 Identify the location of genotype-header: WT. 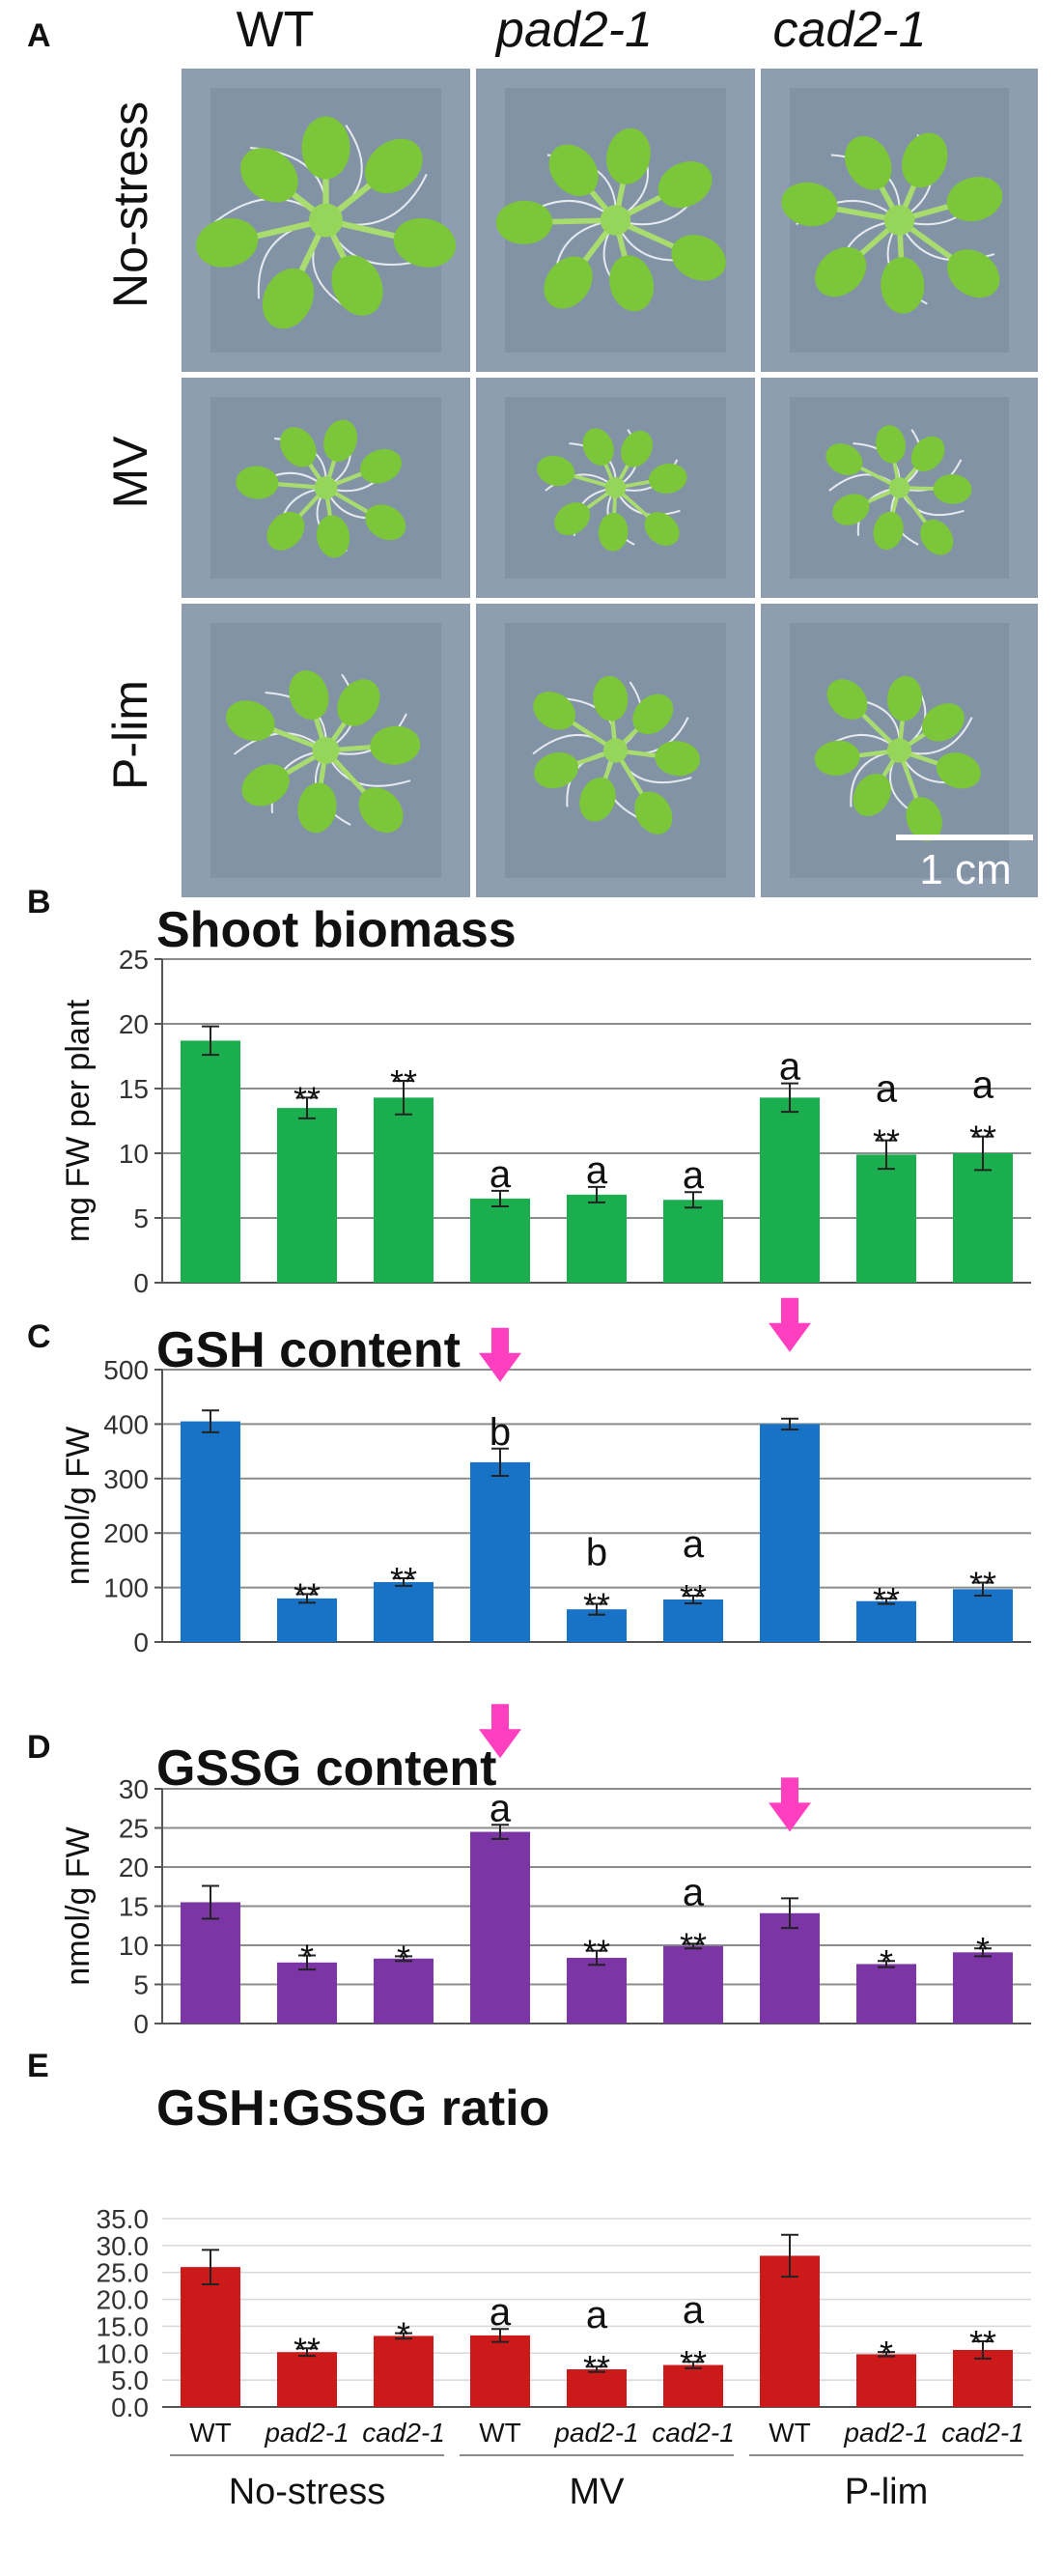
(276, 30).